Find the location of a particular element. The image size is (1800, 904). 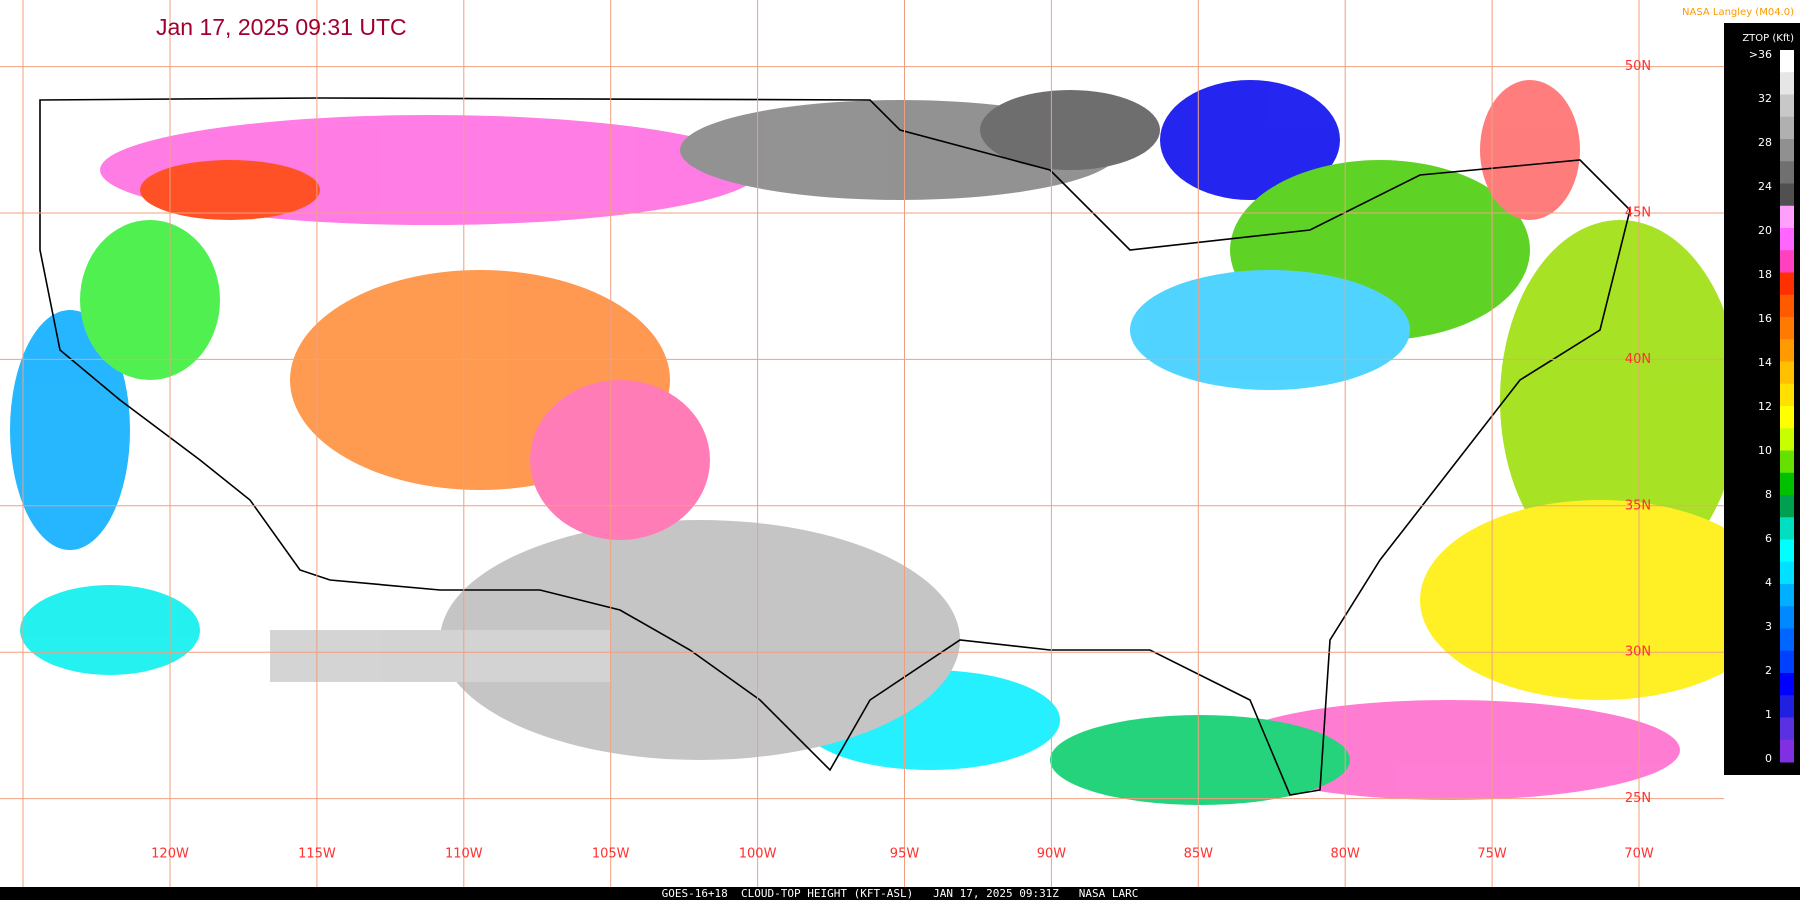

legend-title: ZTOP (Kft) is located at coordinates (1768, 38).